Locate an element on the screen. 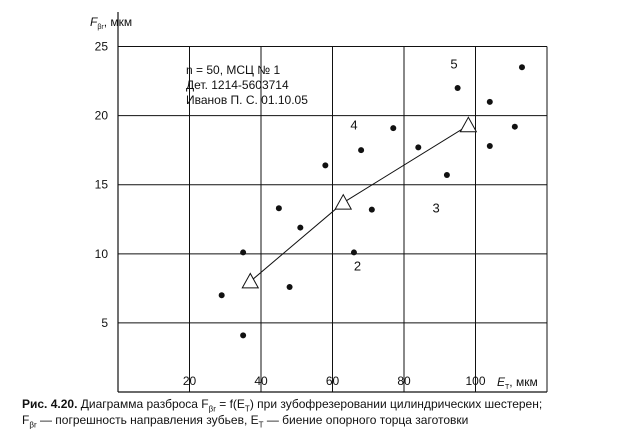 The width and height of the screenshot is (634, 441). region-annotations: 2 3 4 5 is located at coordinates (403, 165).